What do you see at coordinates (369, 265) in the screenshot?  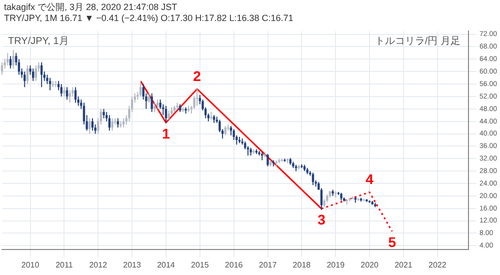 I see `x-tick-label: 2020` at bounding box center [369, 265].